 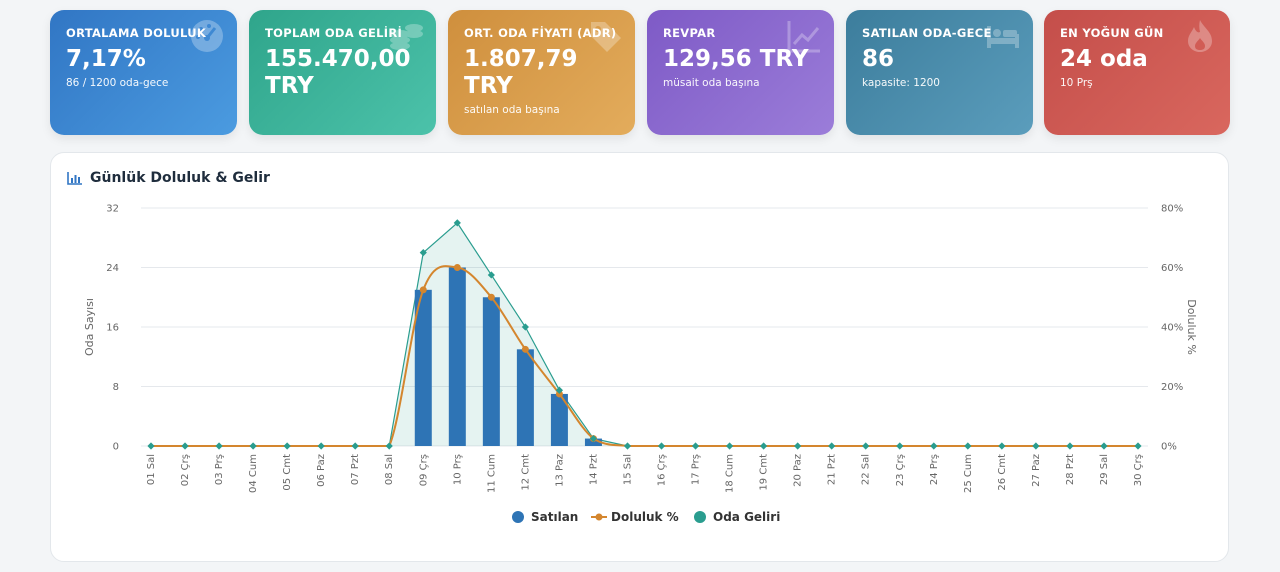 What do you see at coordinates (798, 470) in the screenshot?
I see `x-tick-label: 20 Paz` at bounding box center [798, 470].